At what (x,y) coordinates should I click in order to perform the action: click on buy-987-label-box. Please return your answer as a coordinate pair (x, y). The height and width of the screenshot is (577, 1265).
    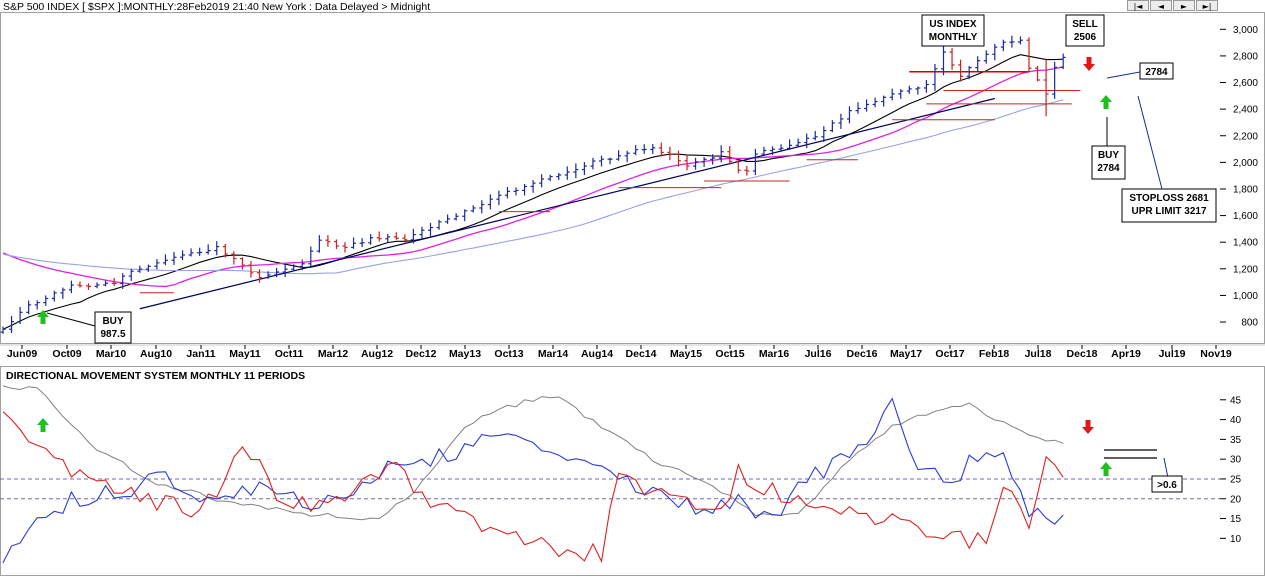
    Looking at the image, I should click on (113, 327).